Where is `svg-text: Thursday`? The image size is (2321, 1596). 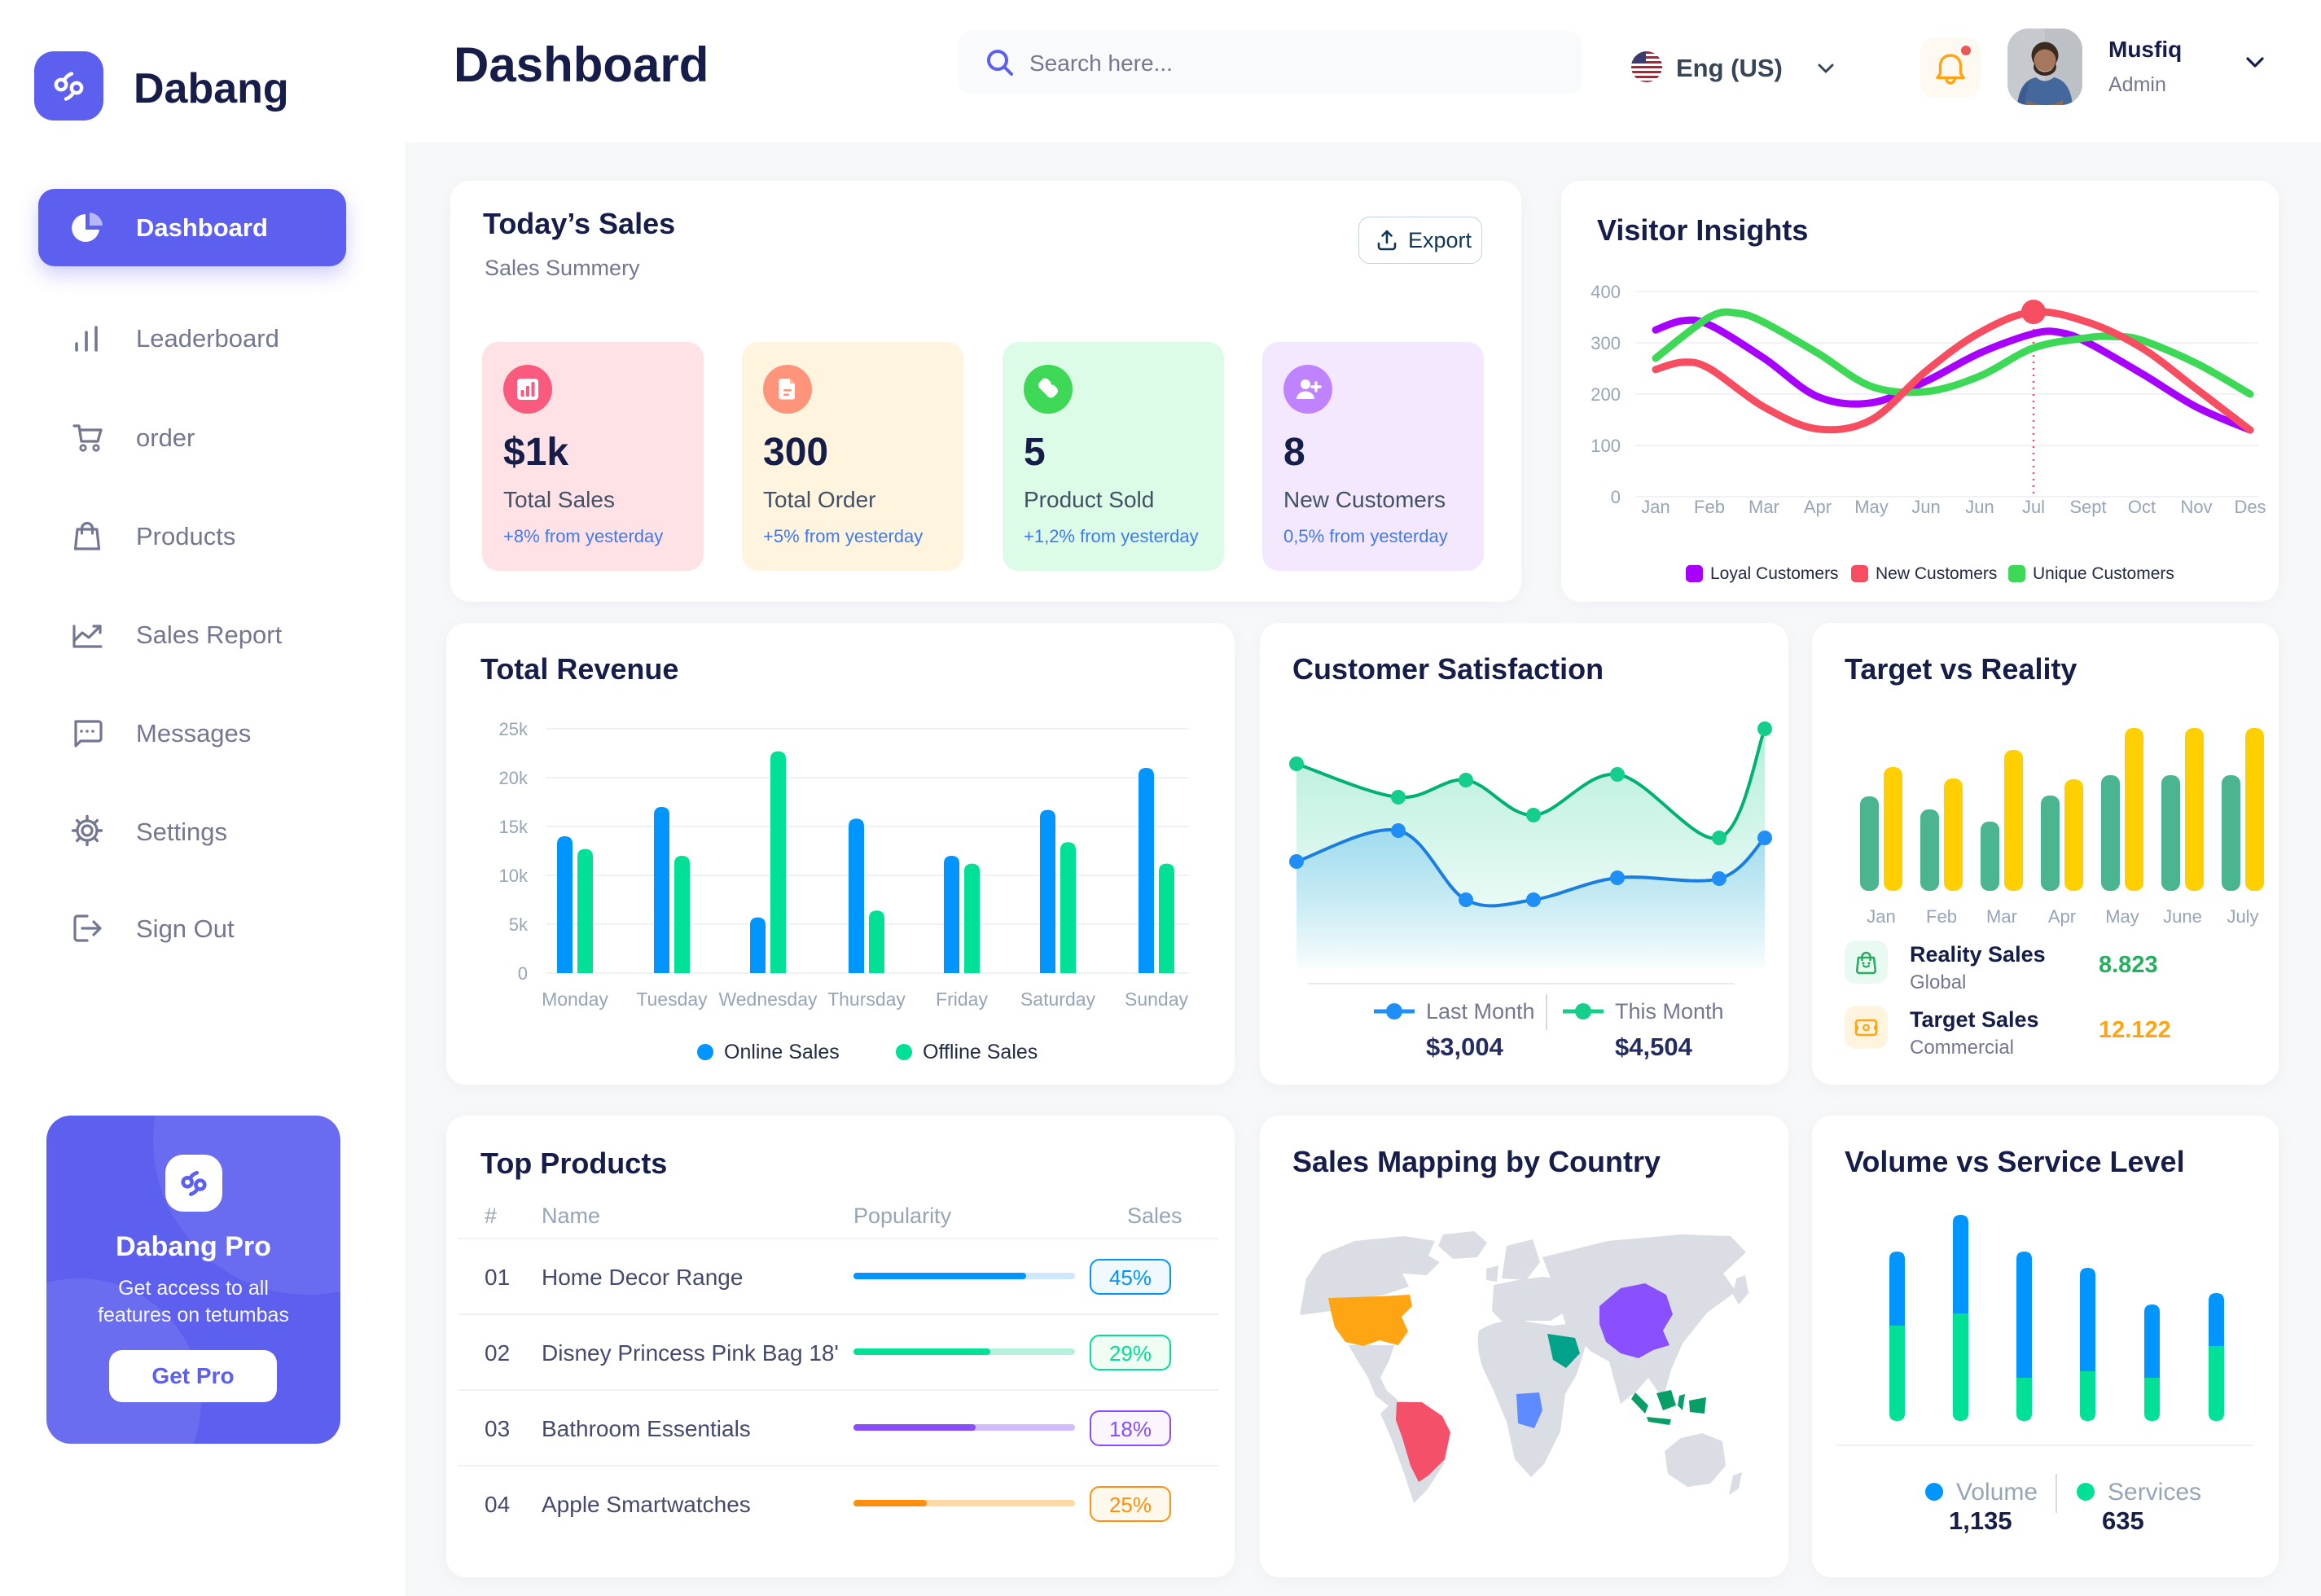 svg-text: Thursday is located at coordinates (866, 999).